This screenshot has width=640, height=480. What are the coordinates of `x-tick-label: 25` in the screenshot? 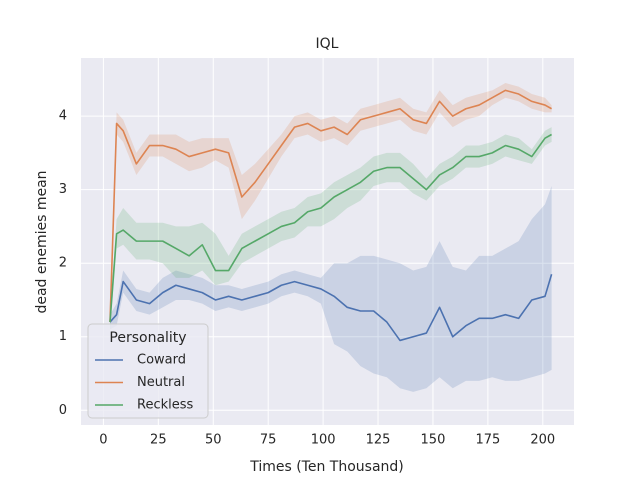 It's located at (158, 440).